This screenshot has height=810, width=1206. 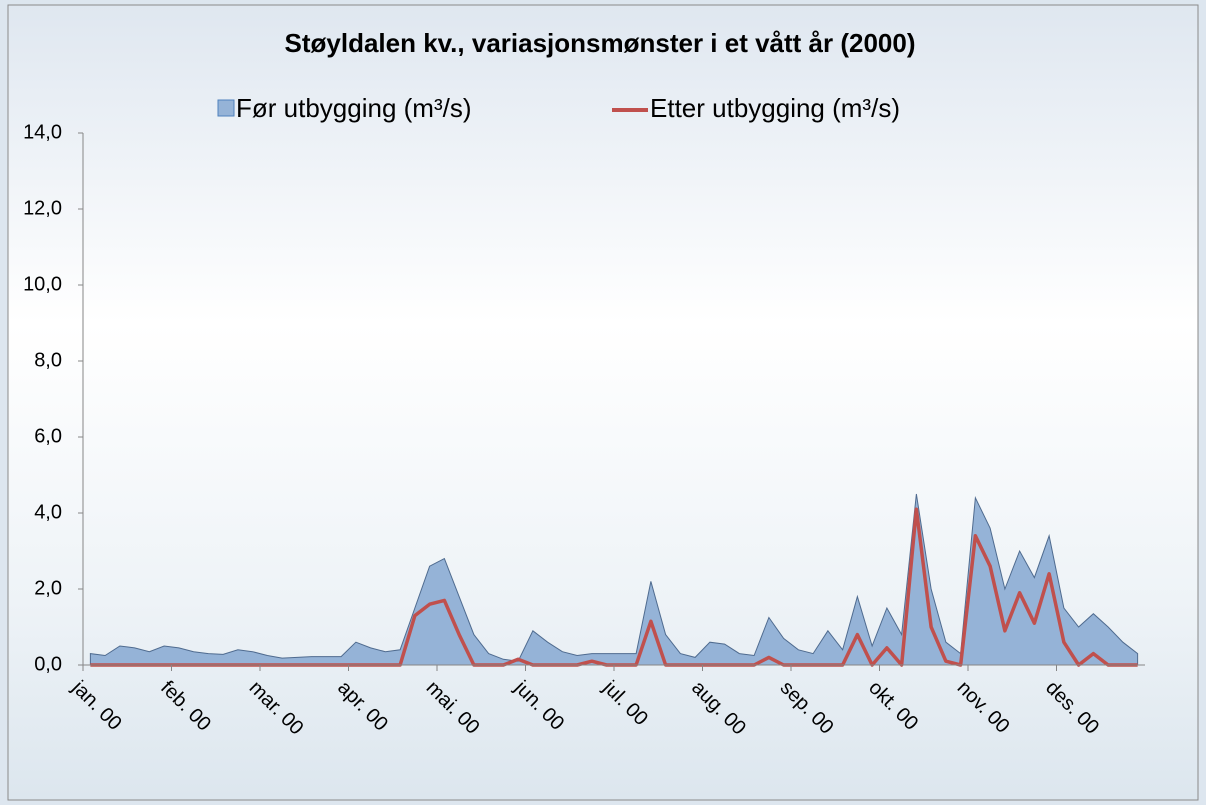 What do you see at coordinates (42, 132) in the screenshot?
I see `y-tick-label: 14,0` at bounding box center [42, 132].